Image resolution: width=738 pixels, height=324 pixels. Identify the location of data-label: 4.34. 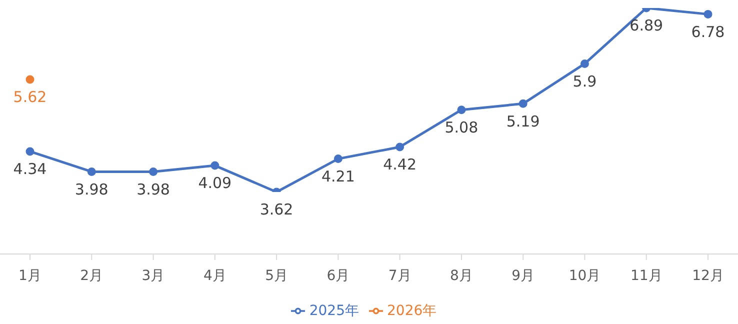
(30, 169).